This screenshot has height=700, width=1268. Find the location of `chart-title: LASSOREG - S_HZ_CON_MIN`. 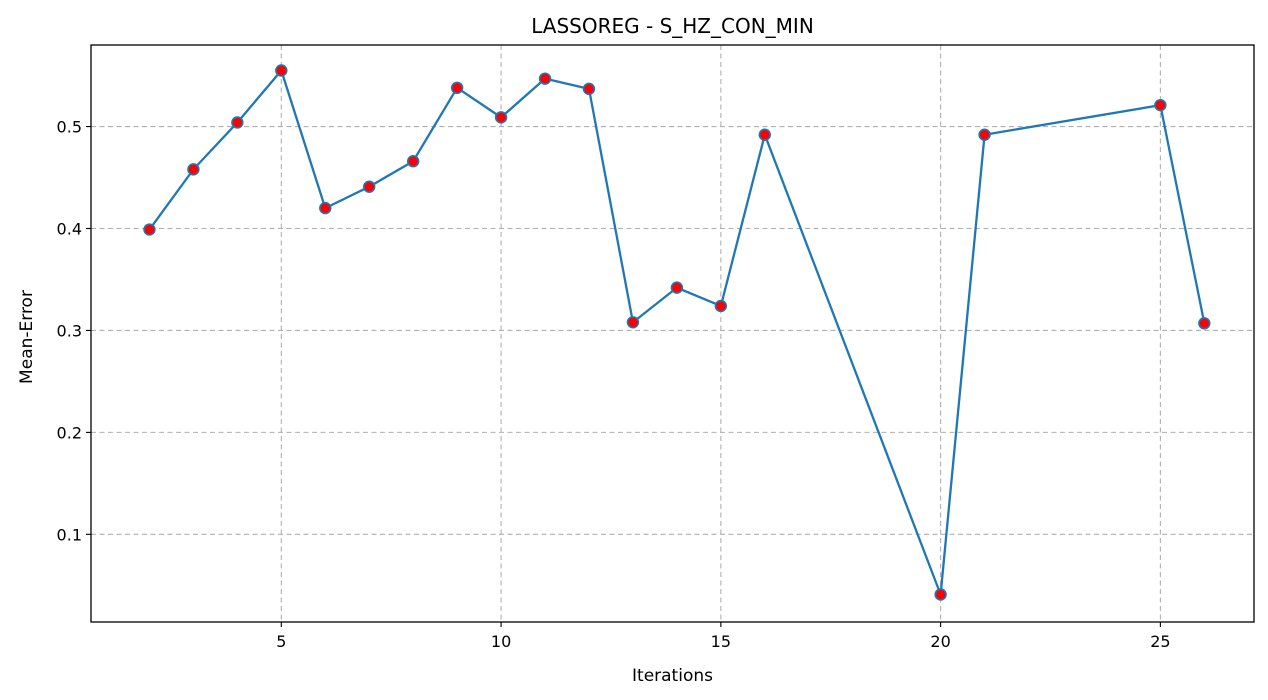

chart-title: LASSOREG - S_HZ_CON_MIN is located at coordinates (672, 26).